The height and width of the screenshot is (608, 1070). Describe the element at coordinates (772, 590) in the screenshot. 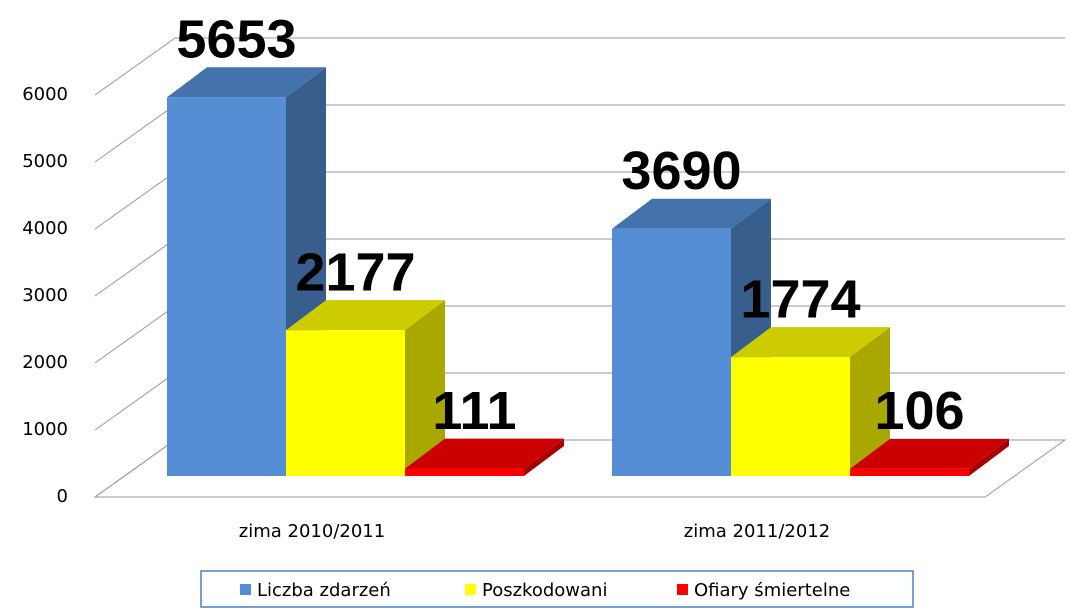

I see `legend-label: Ofiary śmiertelne` at that location.